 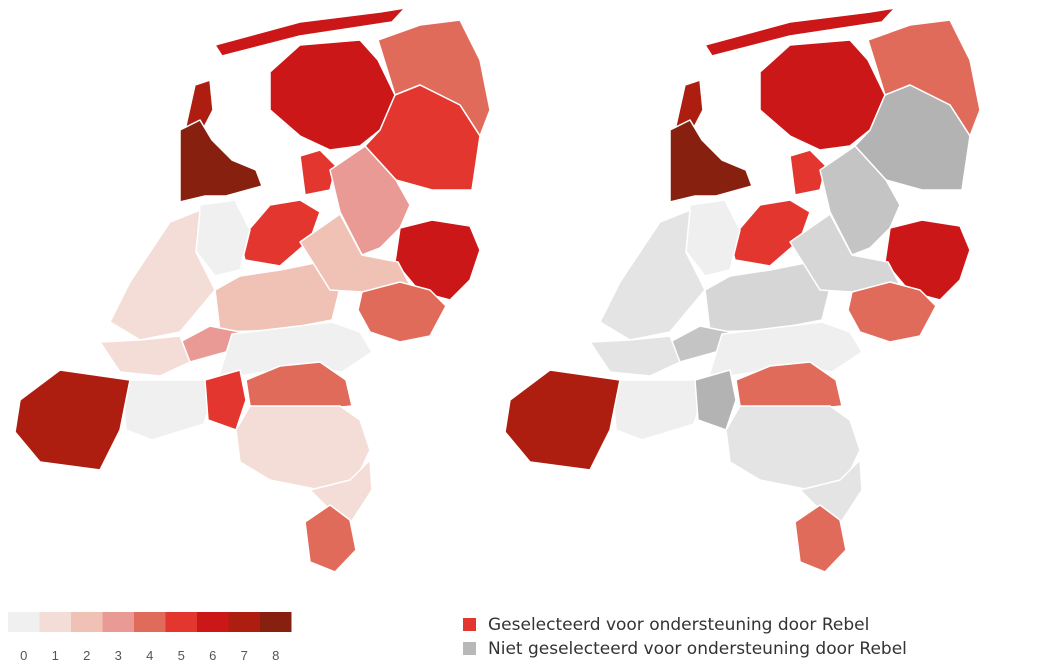 What do you see at coordinates (118, 655) in the screenshot?
I see `scale-label: 3` at bounding box center [118, 655].